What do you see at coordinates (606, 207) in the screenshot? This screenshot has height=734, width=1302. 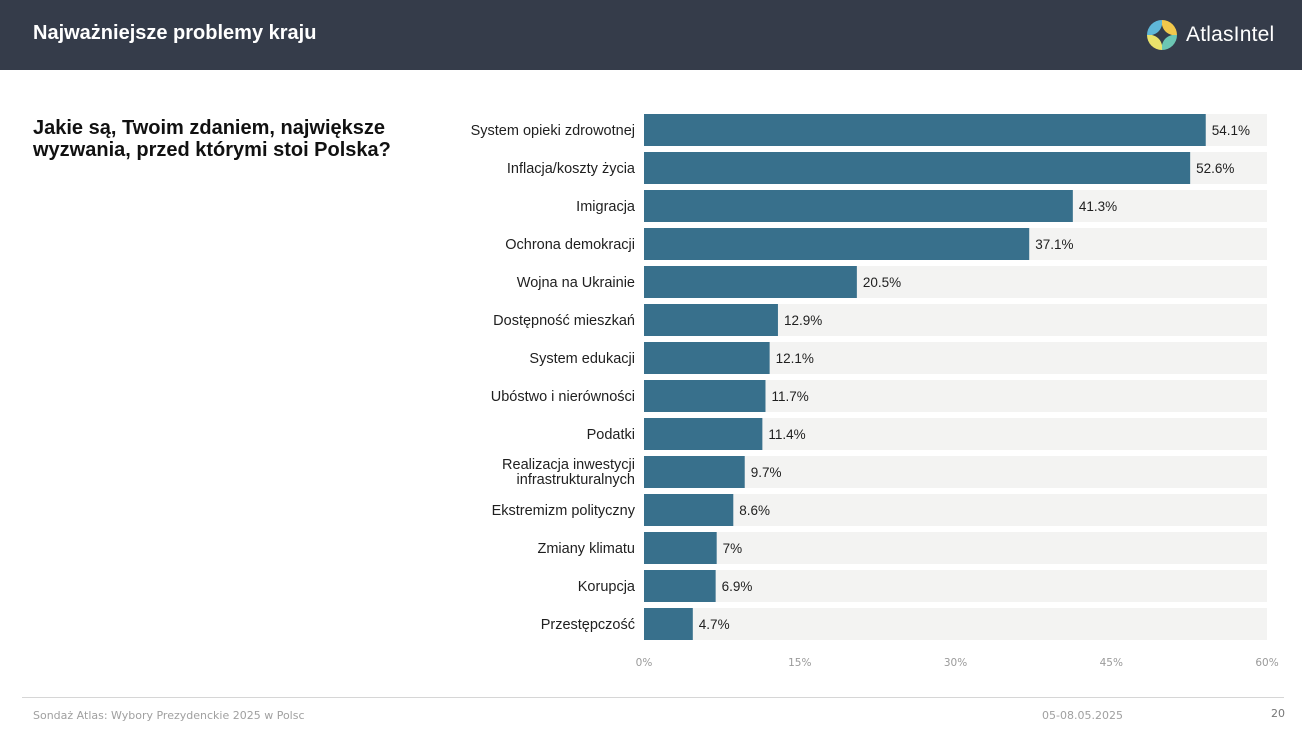 I see `category-label: Imigracja` at bounding box center [606, 207].